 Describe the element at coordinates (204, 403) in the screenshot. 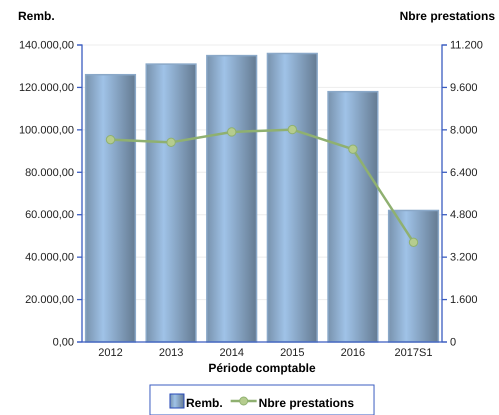

I see `legend-label: Remb.` at that location.